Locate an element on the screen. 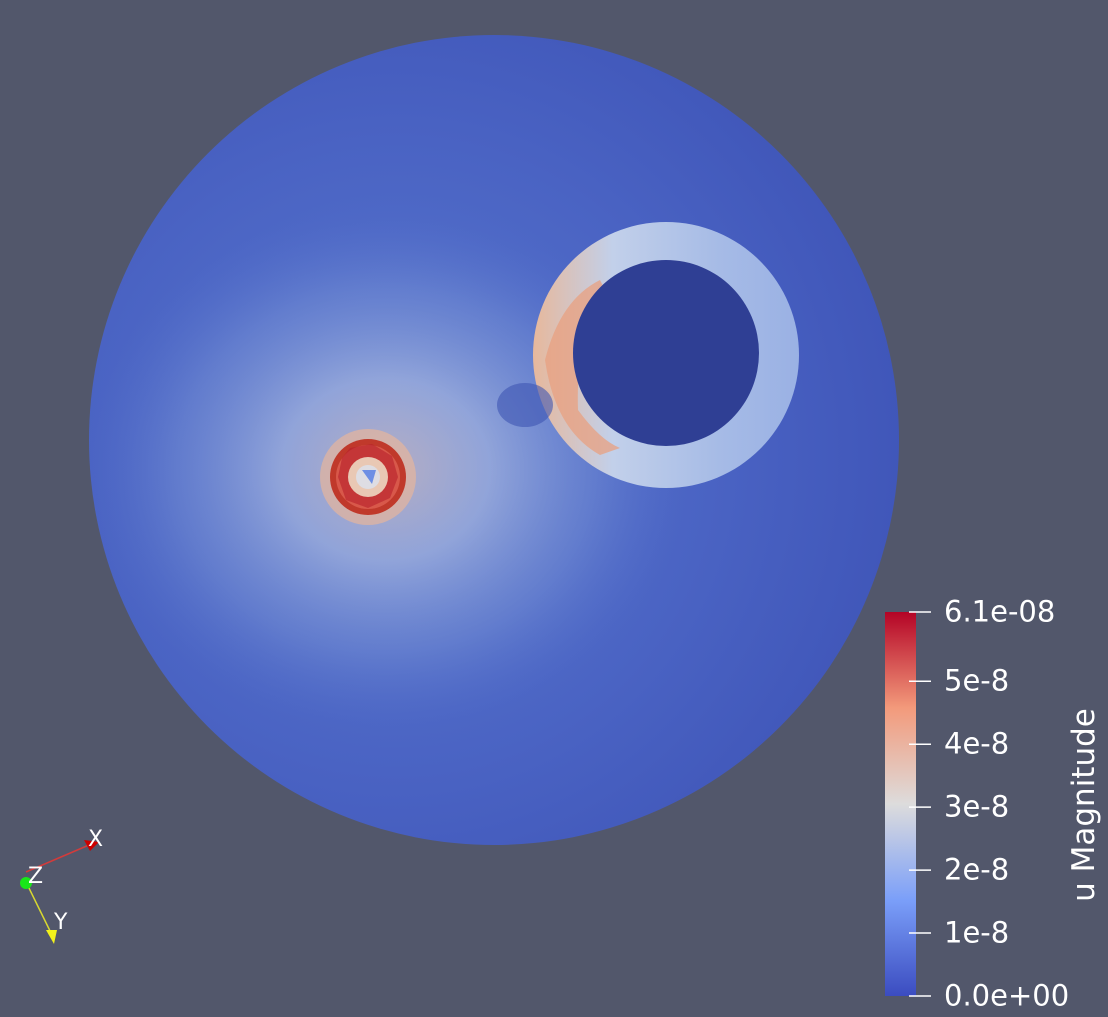 The image size is (1108, 1017). colorbar is located at coordinates (900, 804).